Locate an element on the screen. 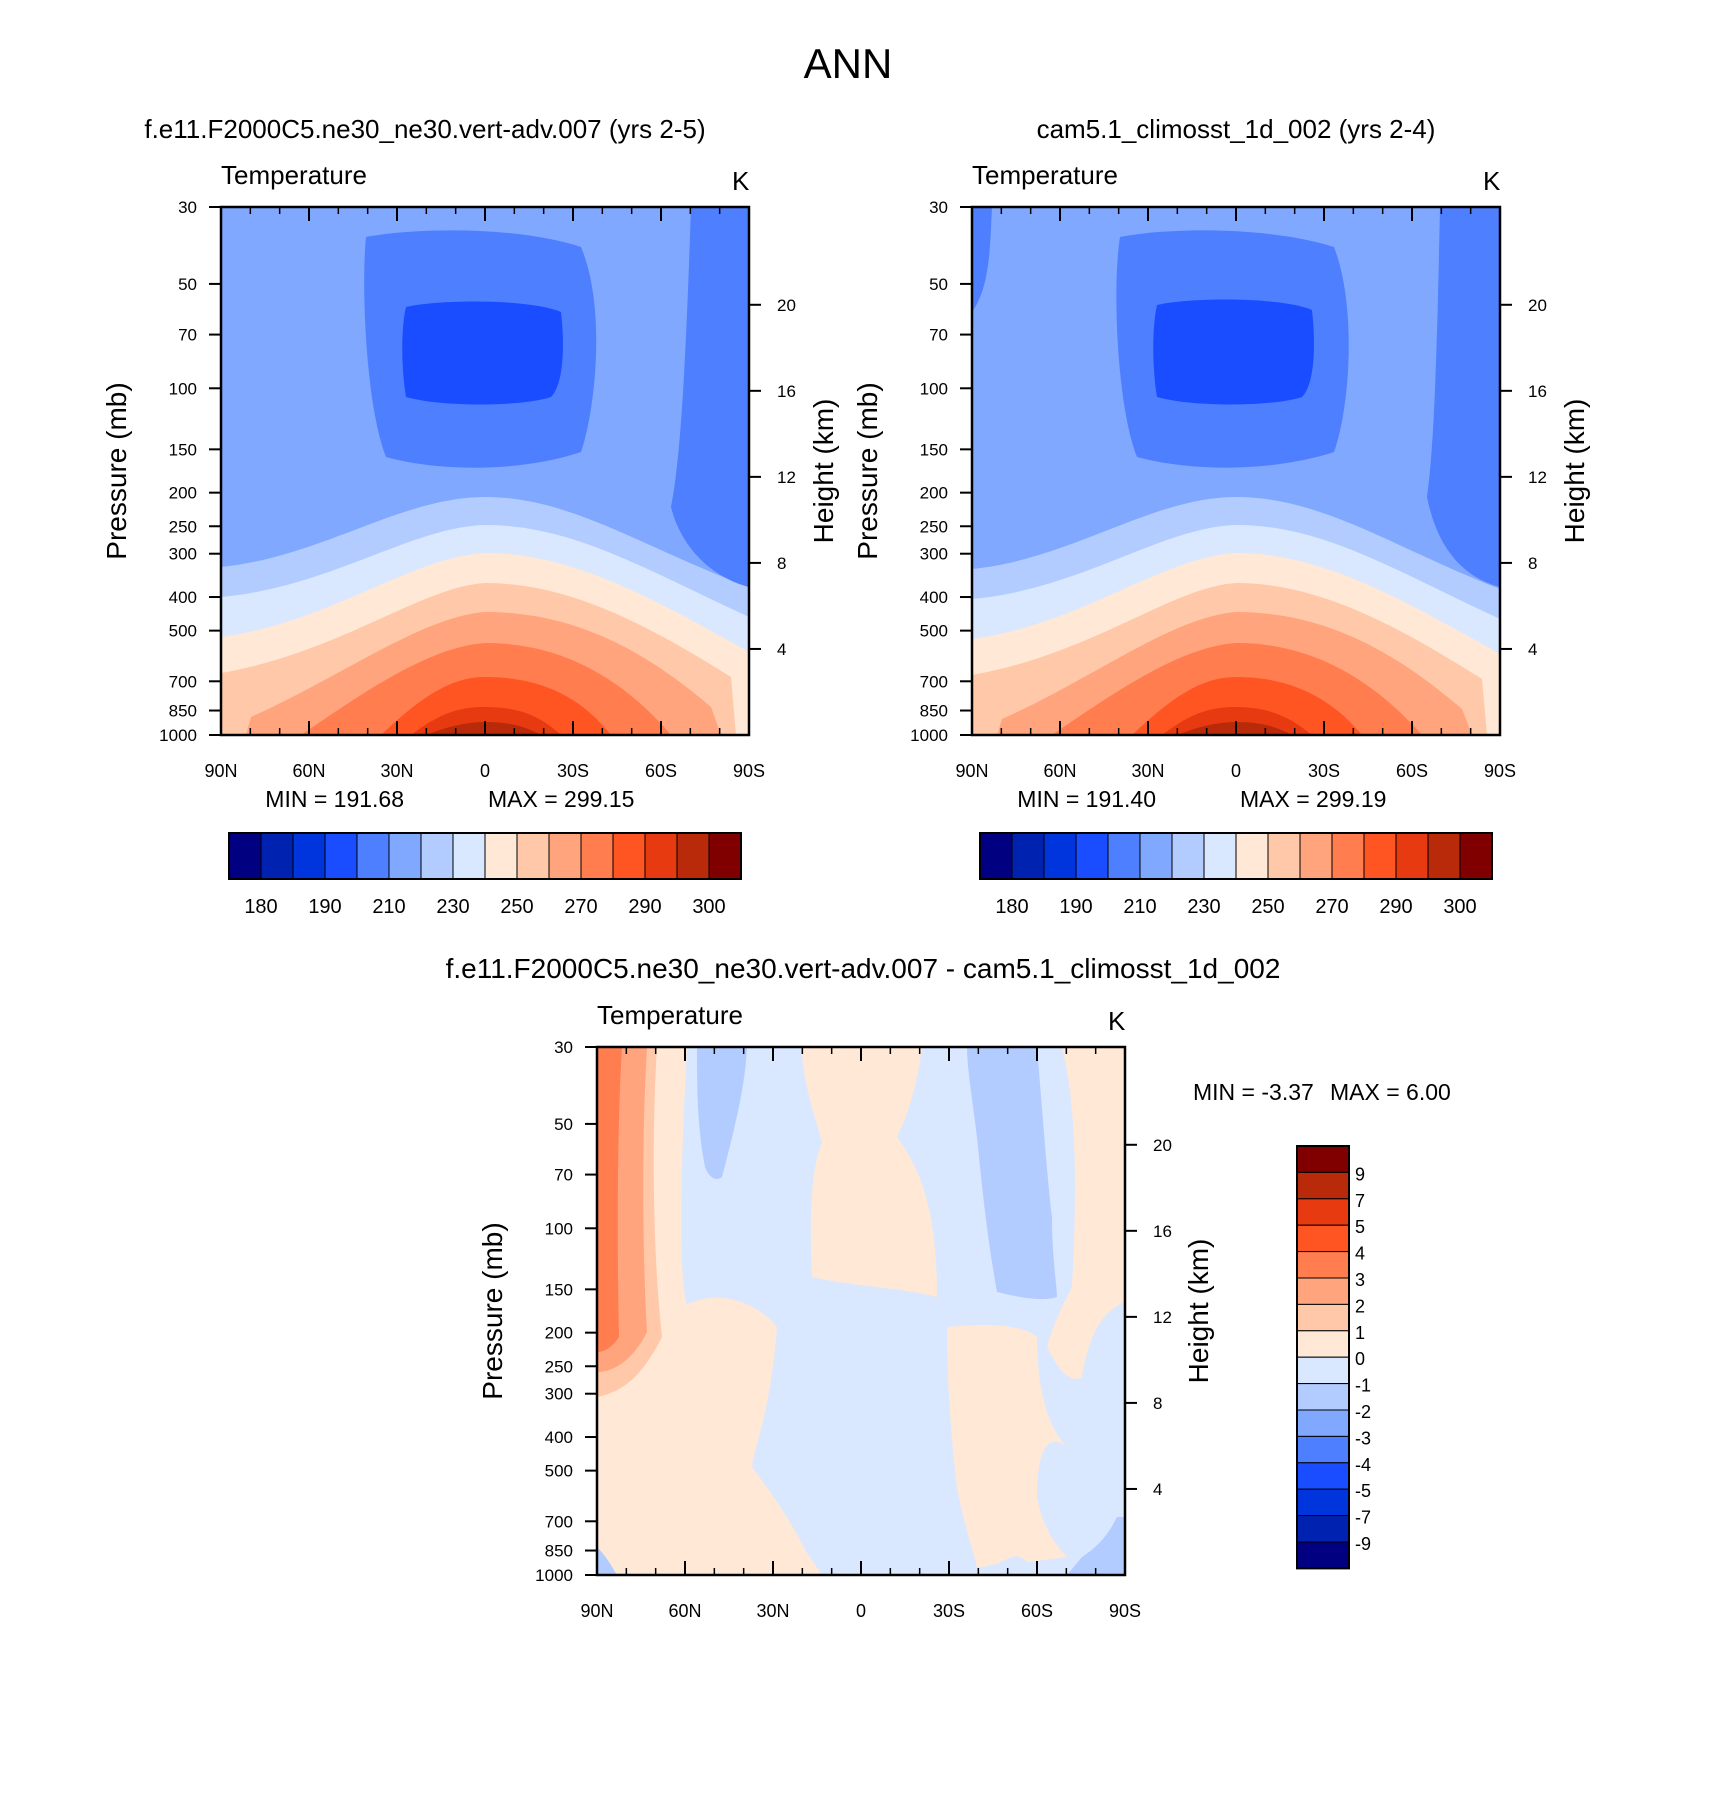  contour-band-minus1-southpole is located at coordinates (1096, 1546).